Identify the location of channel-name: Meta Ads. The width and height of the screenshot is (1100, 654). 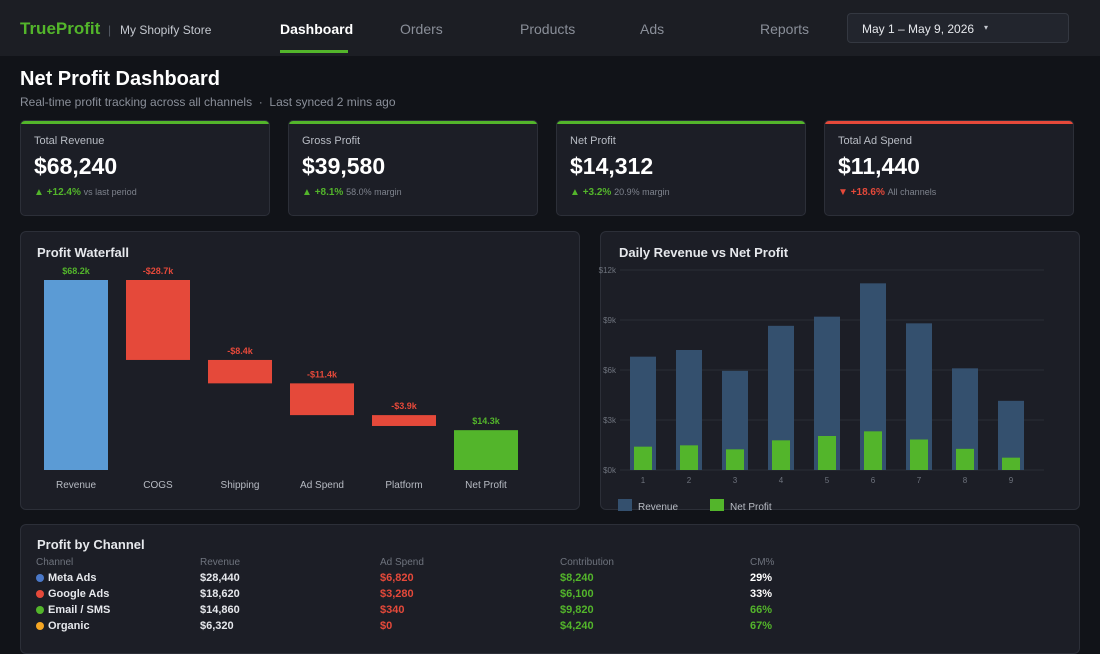
(72, 578).